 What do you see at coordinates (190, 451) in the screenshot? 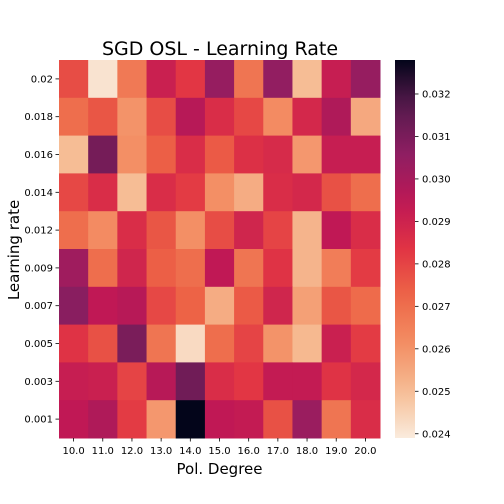
I see `x-tick-label: 14.0` at bounding box center [190, 451].